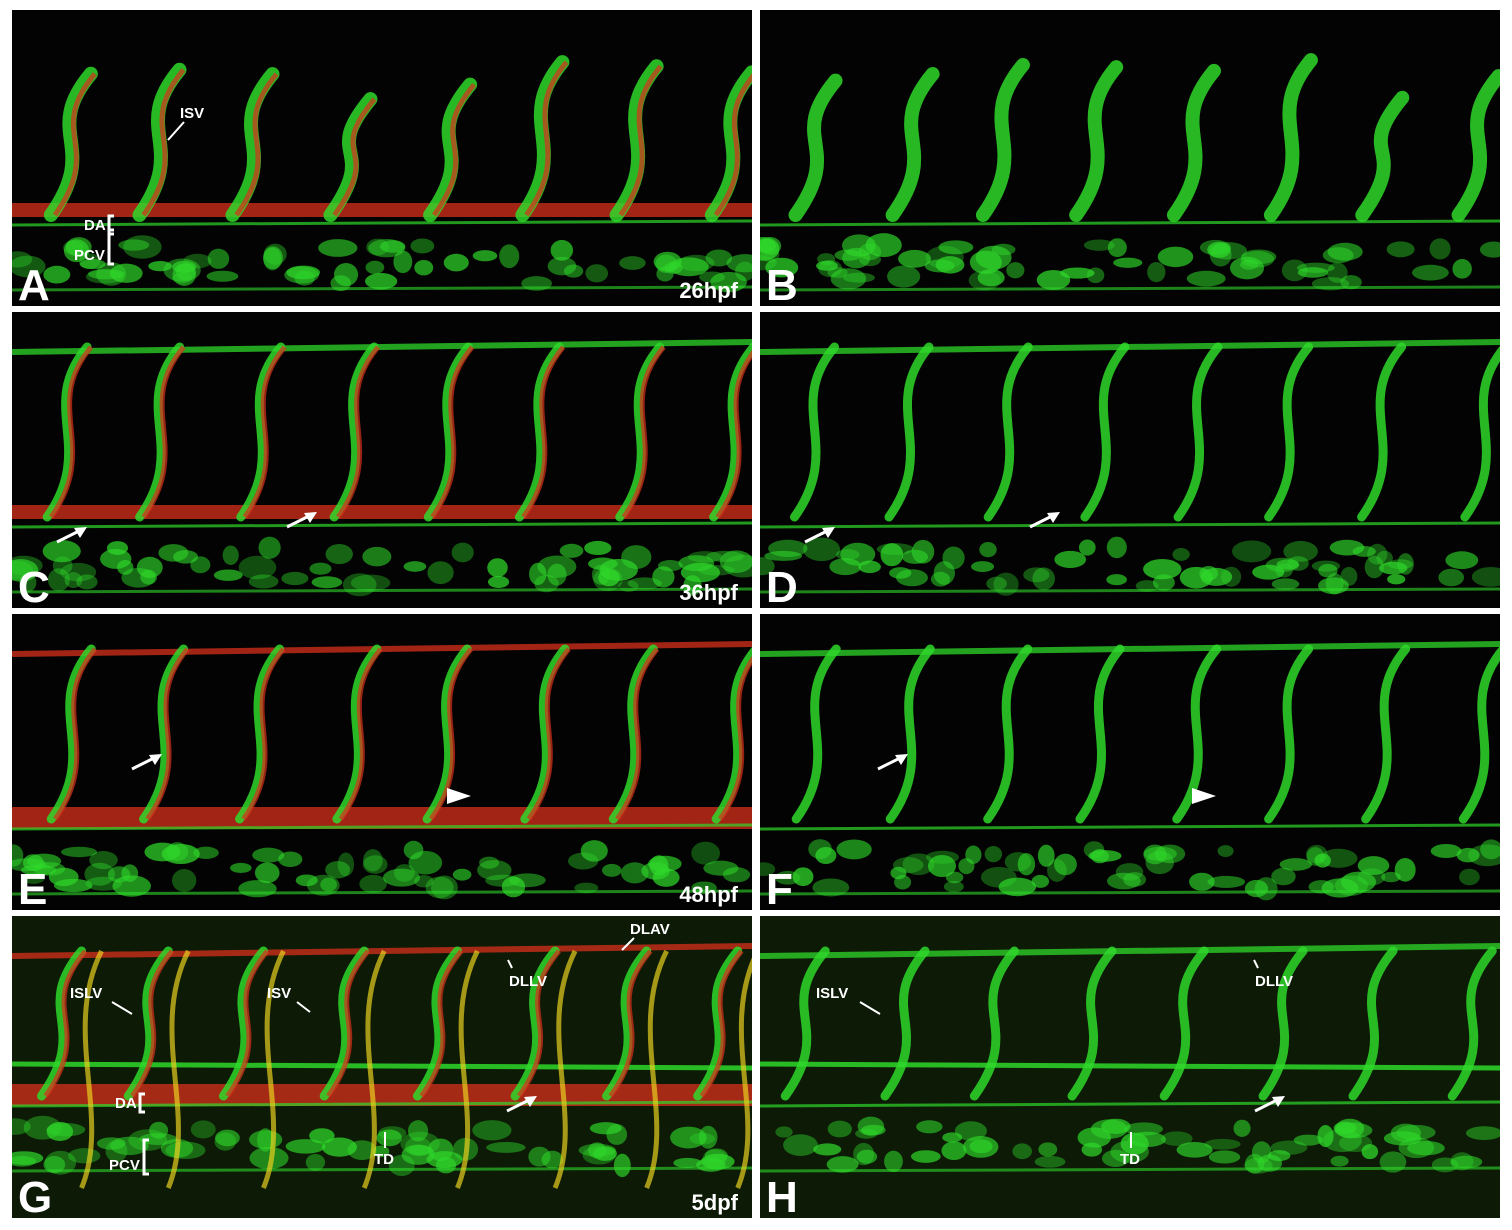 The width and height of the screenshot is (1512, 1230). What do you see at coordinates (126, 1103) in the screenshot?
I see `vessel-label: DA` at bounding box center [126, 1103].